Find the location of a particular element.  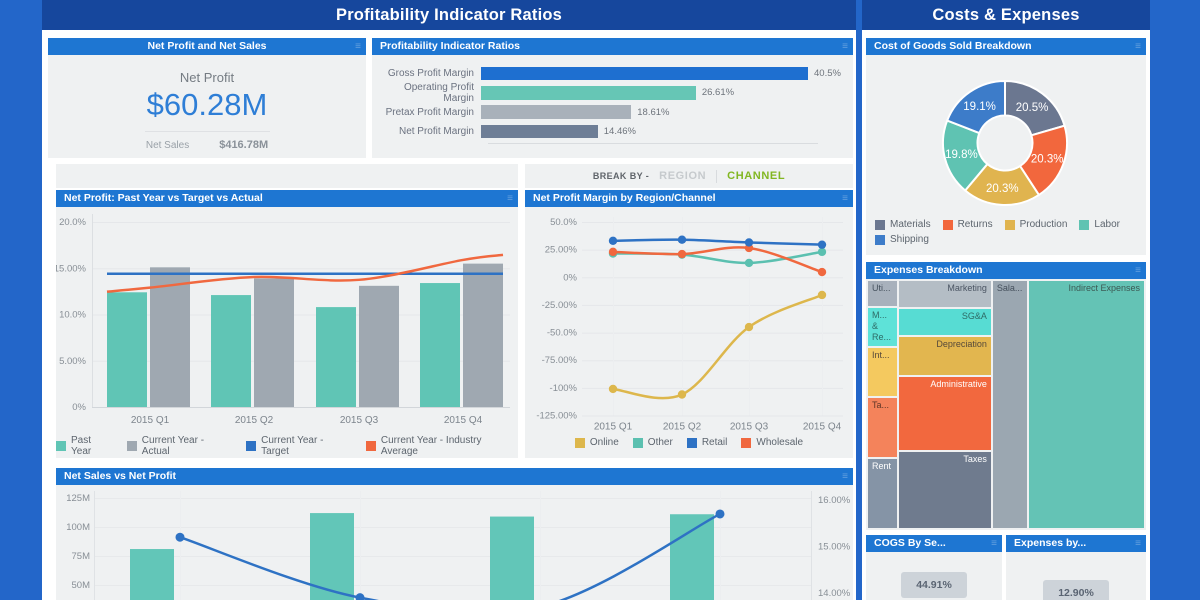

legend-item: Online is located at coordinates (596, 442).